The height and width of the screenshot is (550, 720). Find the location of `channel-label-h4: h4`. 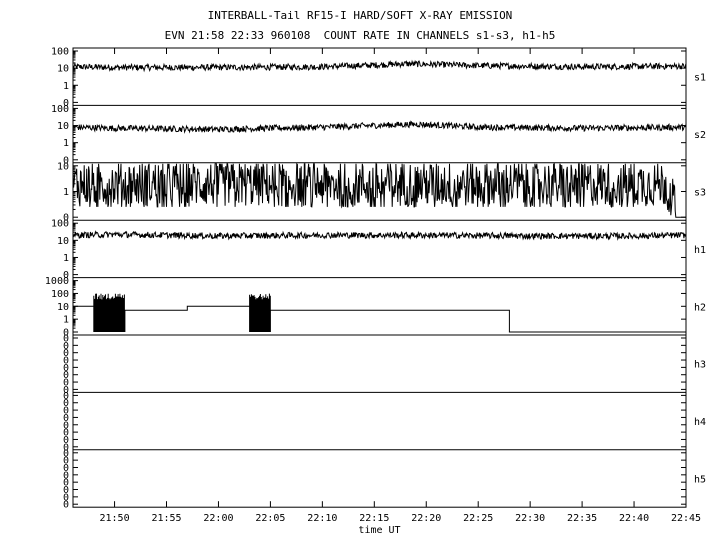

channel-label-h4: h4 is located at coordinates (700, 422).